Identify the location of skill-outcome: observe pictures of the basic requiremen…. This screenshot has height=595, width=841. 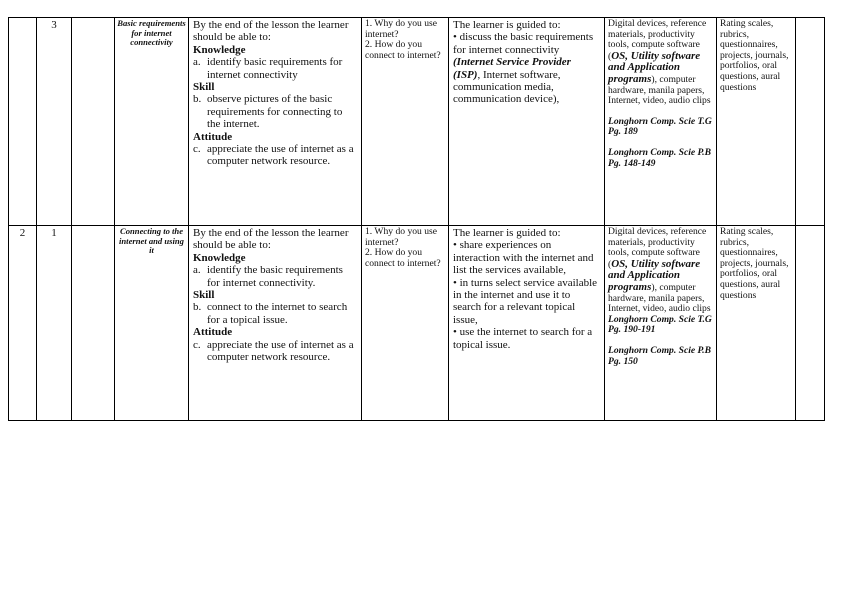
(275, 112).